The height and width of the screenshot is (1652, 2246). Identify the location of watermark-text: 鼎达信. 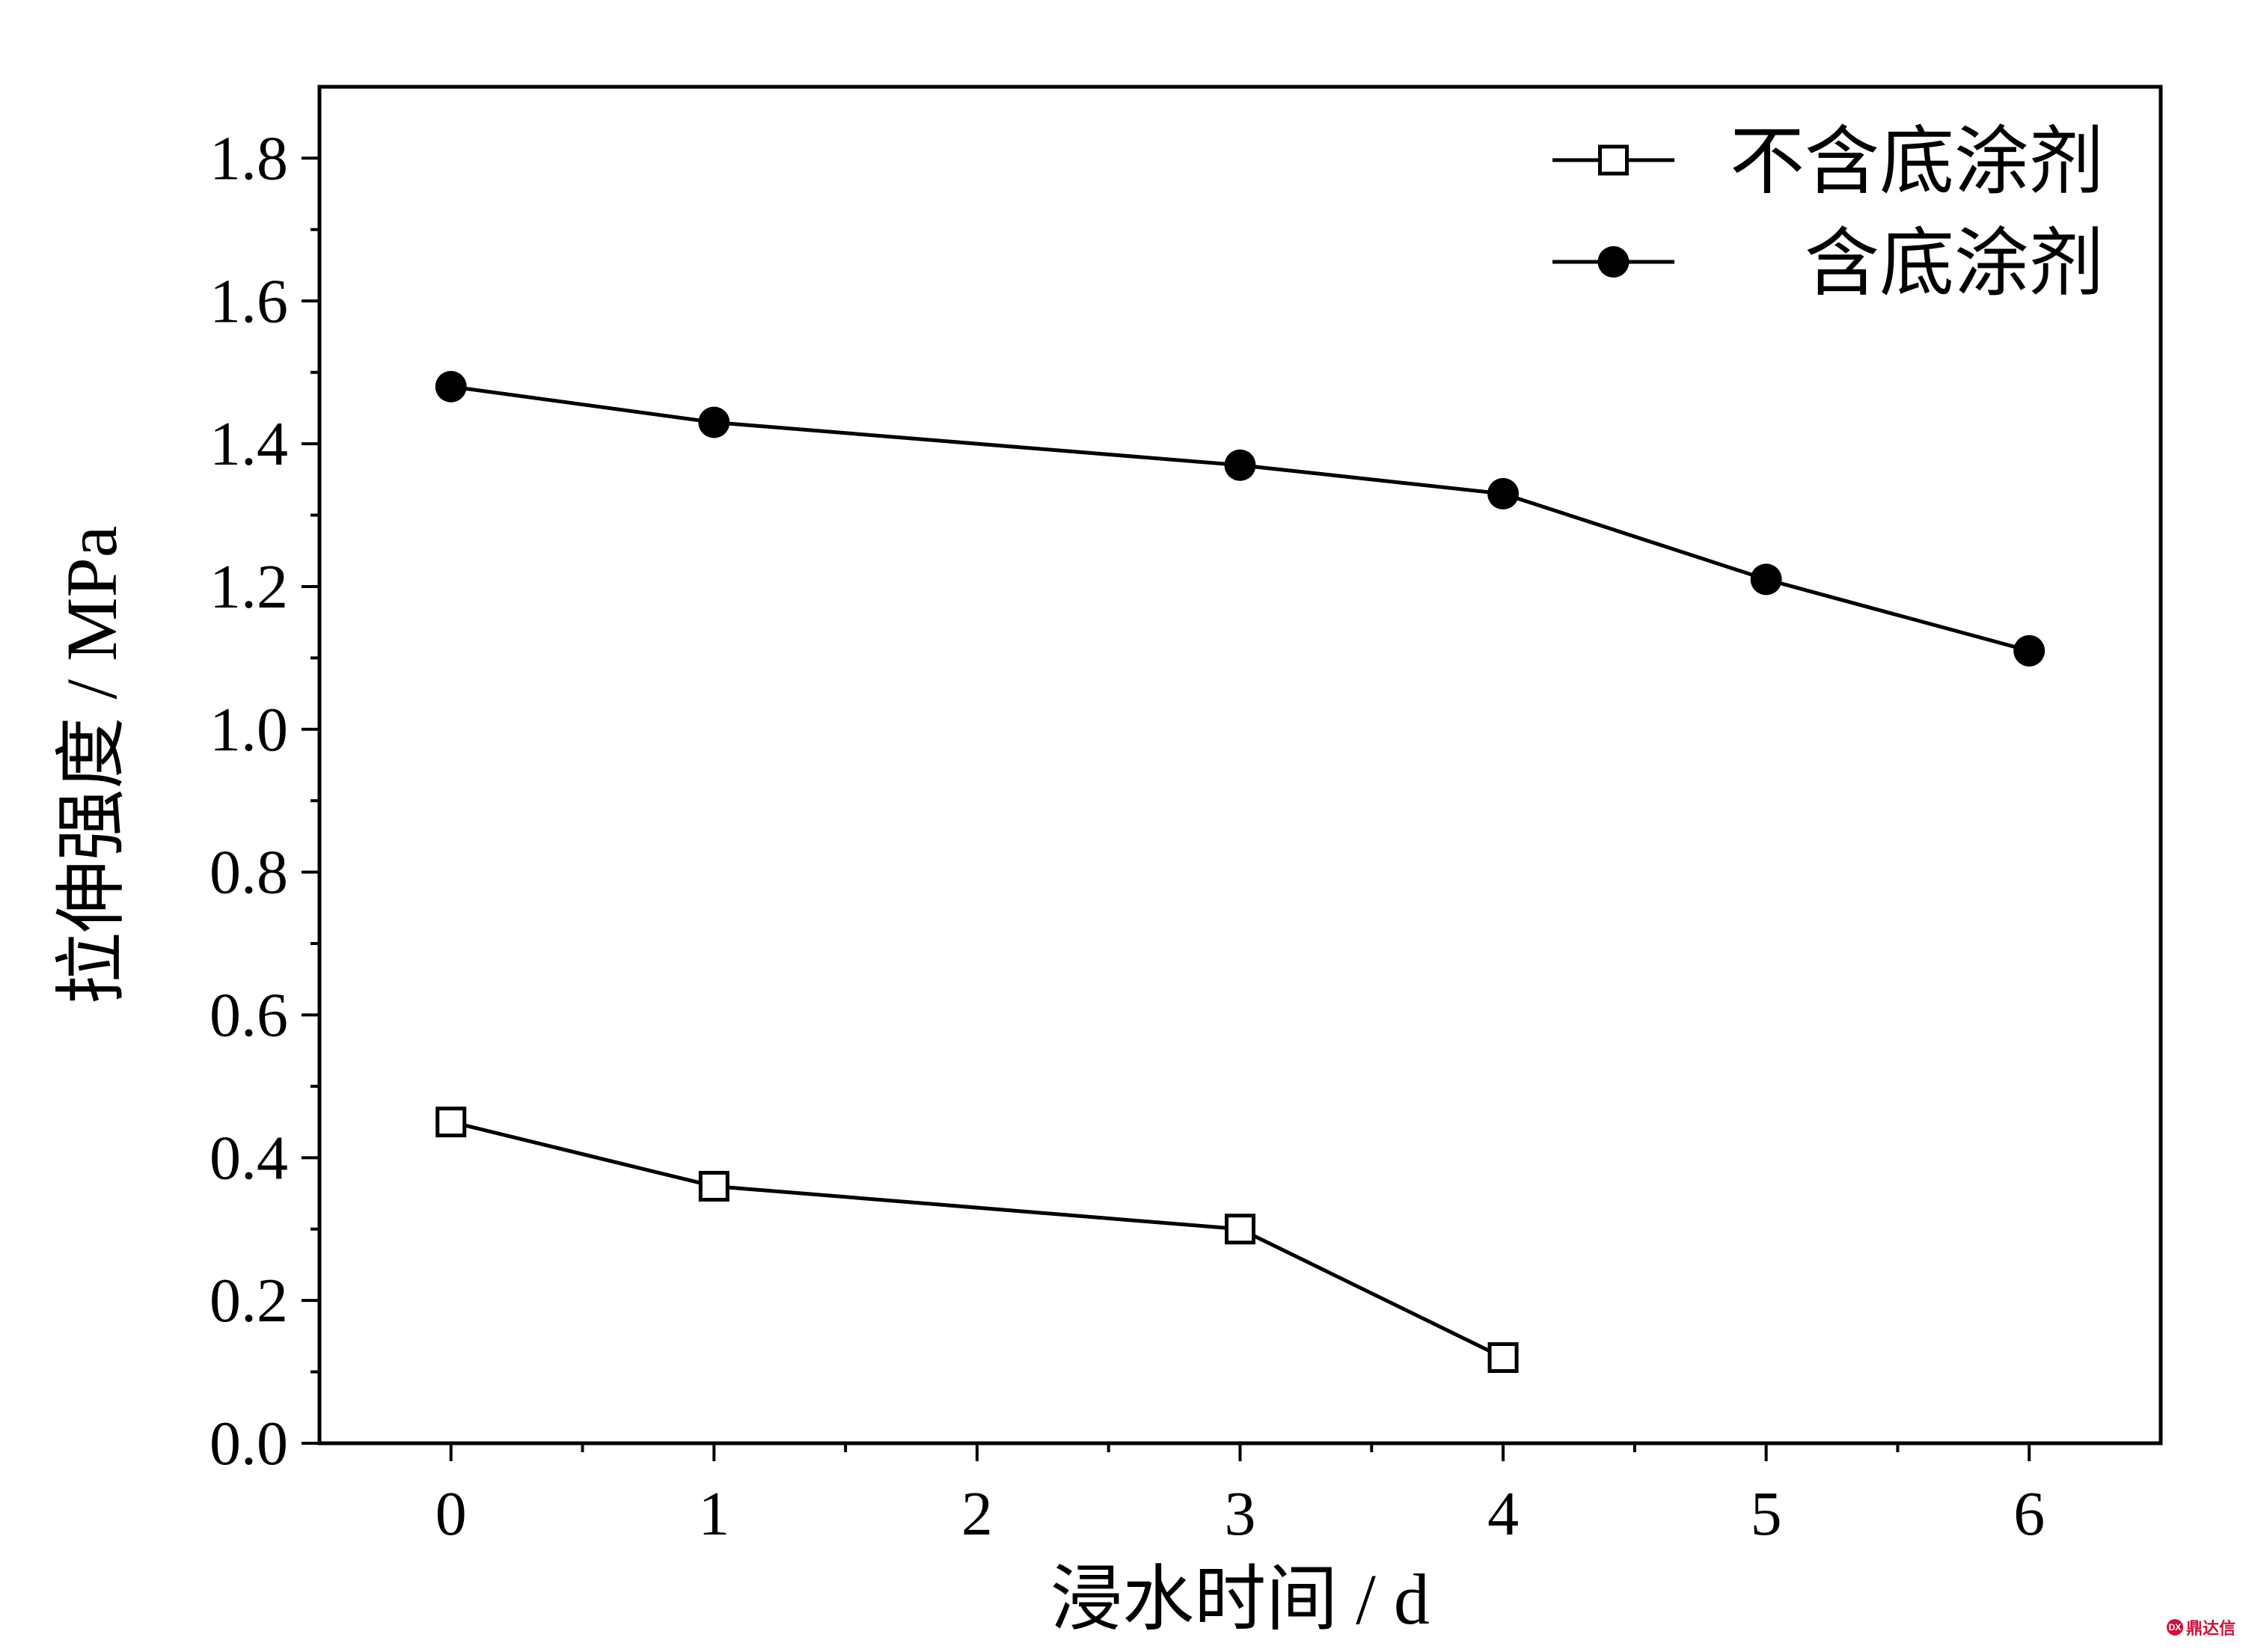
(2210, 1628).